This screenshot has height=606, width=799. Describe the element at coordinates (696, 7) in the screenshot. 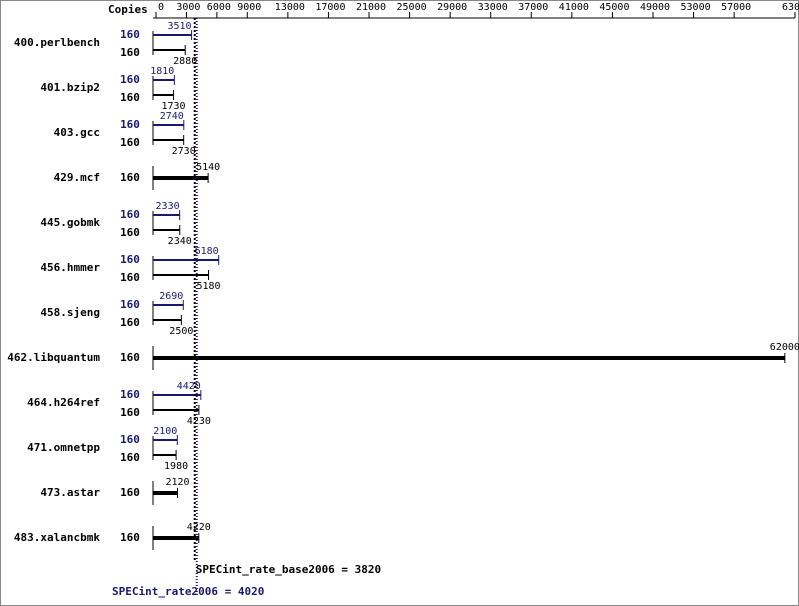

I see `x-tick-label: 53000` at that location.